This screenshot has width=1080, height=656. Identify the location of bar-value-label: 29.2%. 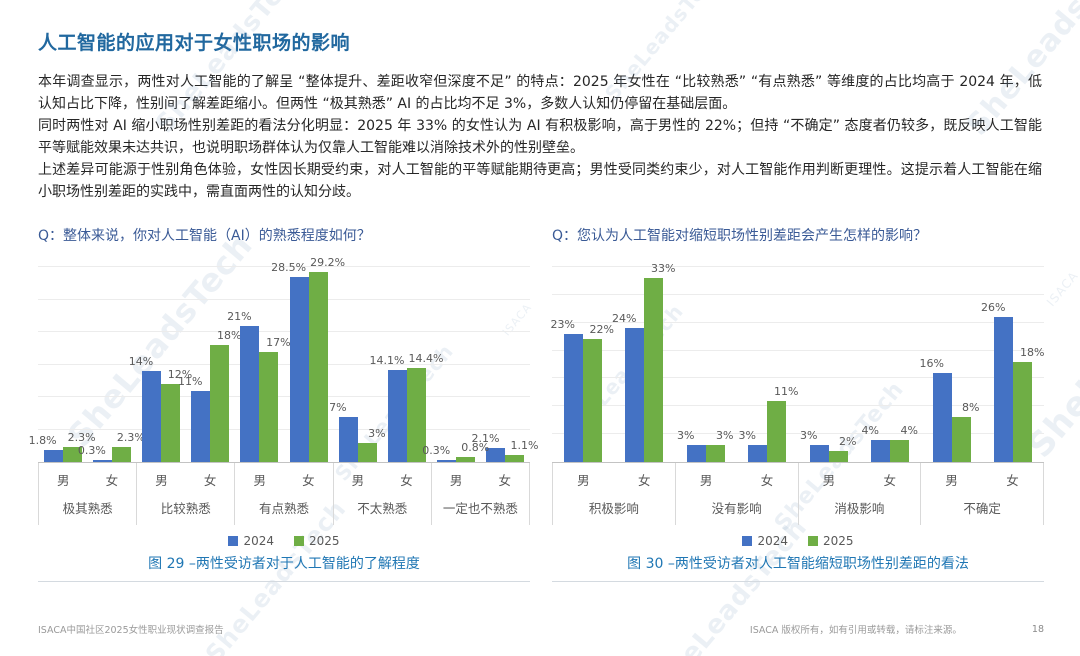
(328, 263).